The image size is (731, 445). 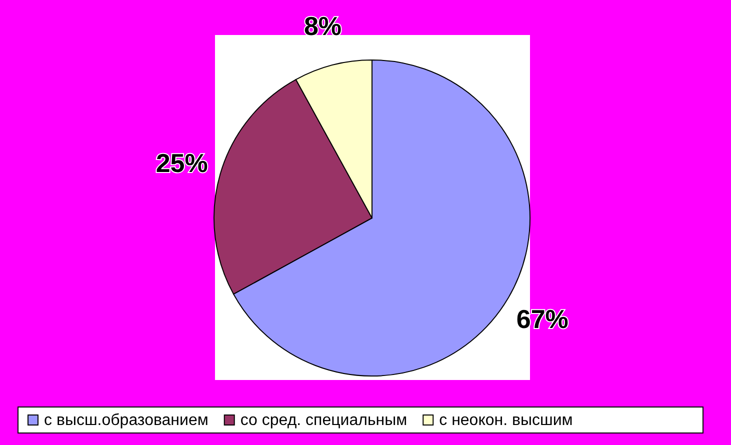 What do you see at coordinates (126, 420) in the screenshot?
I see `legend-label: с высш.образованием` at bounding box center [126, 420].